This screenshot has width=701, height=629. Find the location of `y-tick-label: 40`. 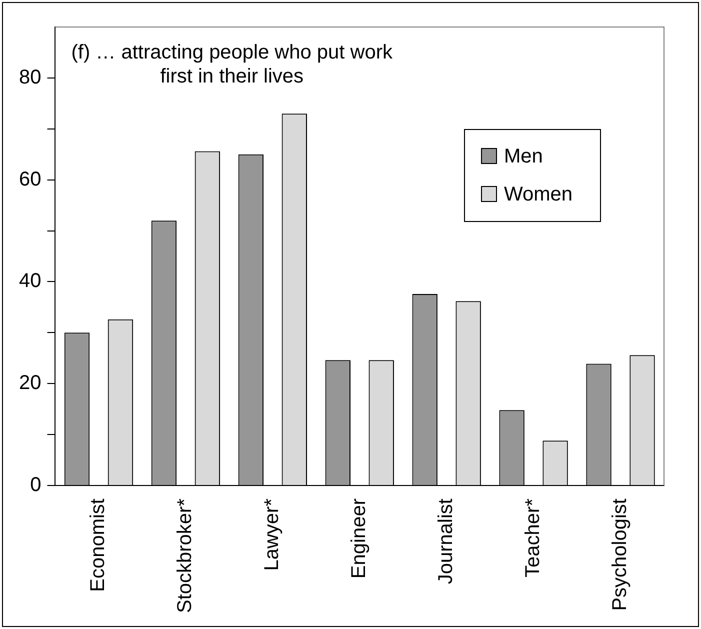

y-tick-label: 40 is located at coordinates (30, 281).